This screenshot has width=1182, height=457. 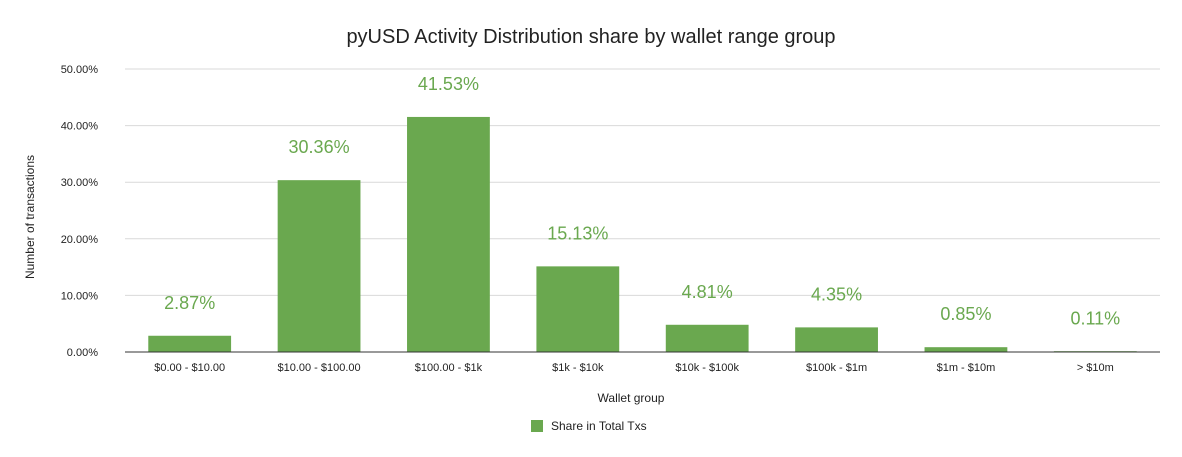 What do you see at coordinates (836, 368) in the screenshot?
I see `x-tick-label: $100k - $1m` at bounding box center [836, 368].